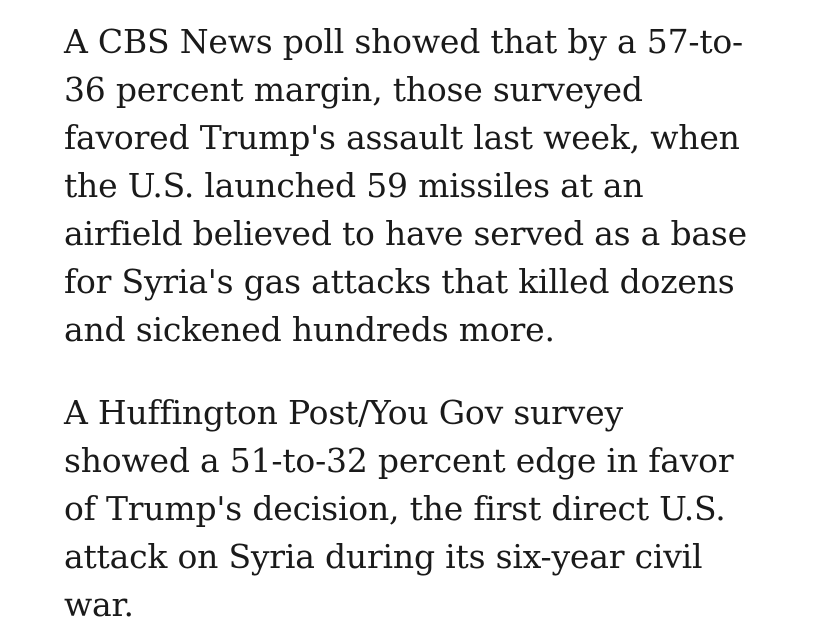 The width and height of the screenshot is (828, 629). What do you see at coordinates (404, 41) in the screenshot?
I see `text-line: A CBS News poll showed that by a 57-to-` at bounding box center [404, 41].